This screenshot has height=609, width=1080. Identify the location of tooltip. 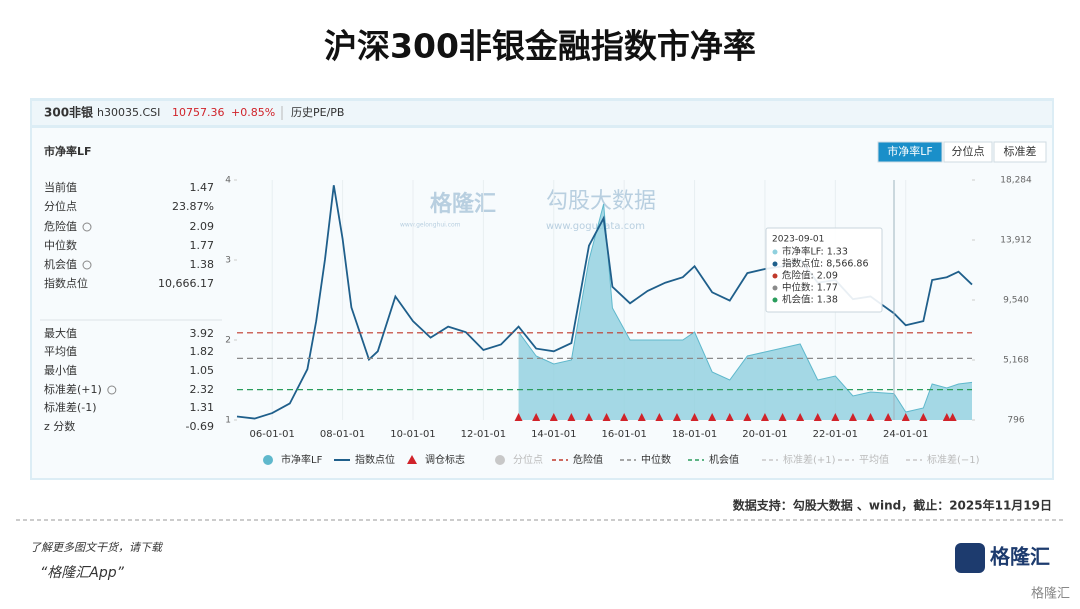
(824, 270).